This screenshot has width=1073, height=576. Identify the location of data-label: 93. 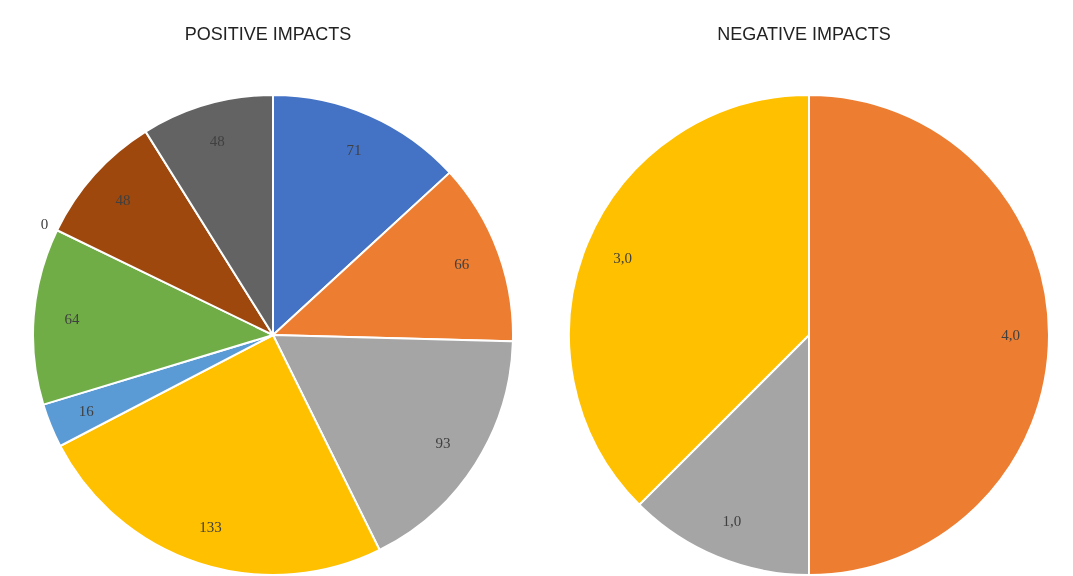
(443, 443).